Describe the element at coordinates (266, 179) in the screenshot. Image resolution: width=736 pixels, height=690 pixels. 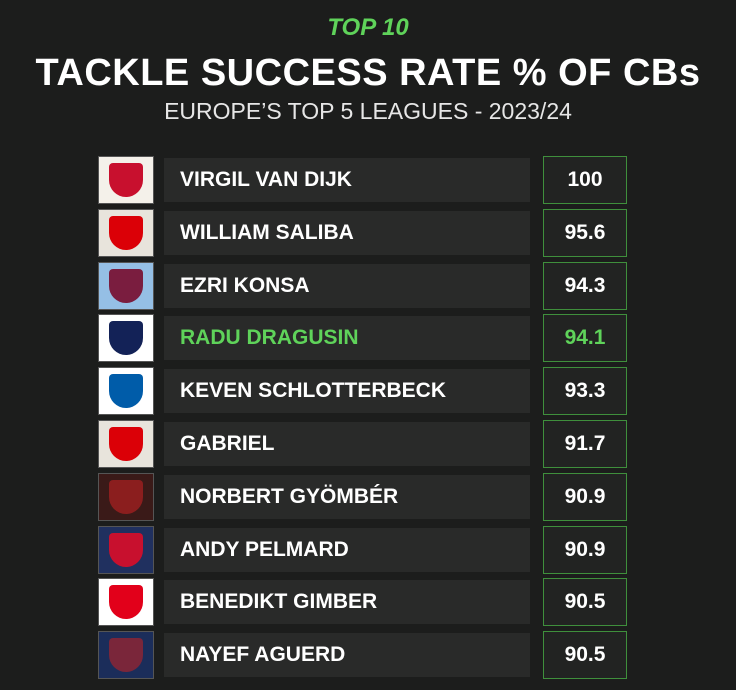
I see `player-name: VIRGIL VAN DIJK` at that location.